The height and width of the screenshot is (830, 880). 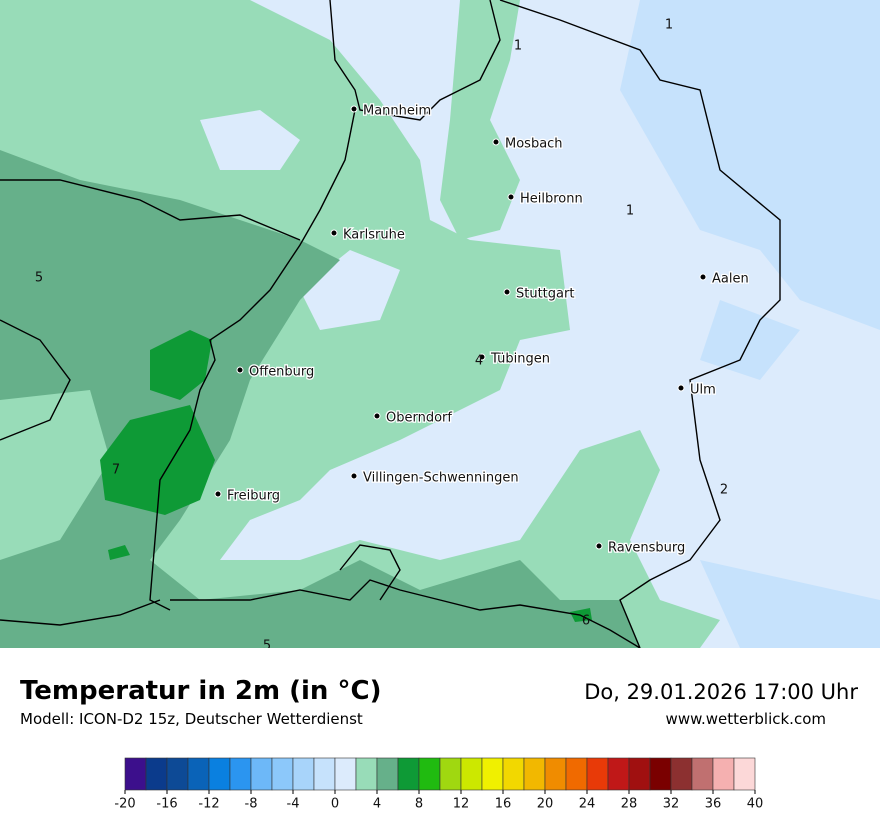 I want to click on city-label: Ulm, so click(x=703, y=390).